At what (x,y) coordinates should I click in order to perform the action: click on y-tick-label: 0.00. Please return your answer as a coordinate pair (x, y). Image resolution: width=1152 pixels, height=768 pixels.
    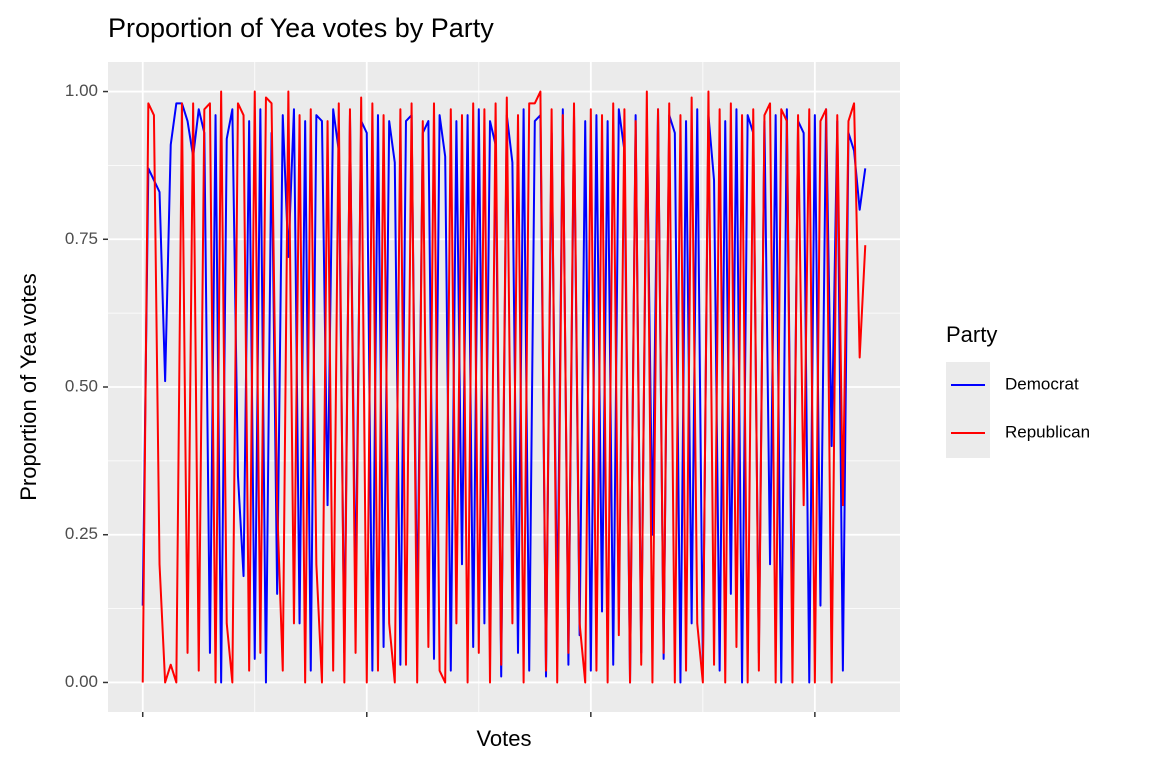
    Looking at the image, I should click on (81, 681).